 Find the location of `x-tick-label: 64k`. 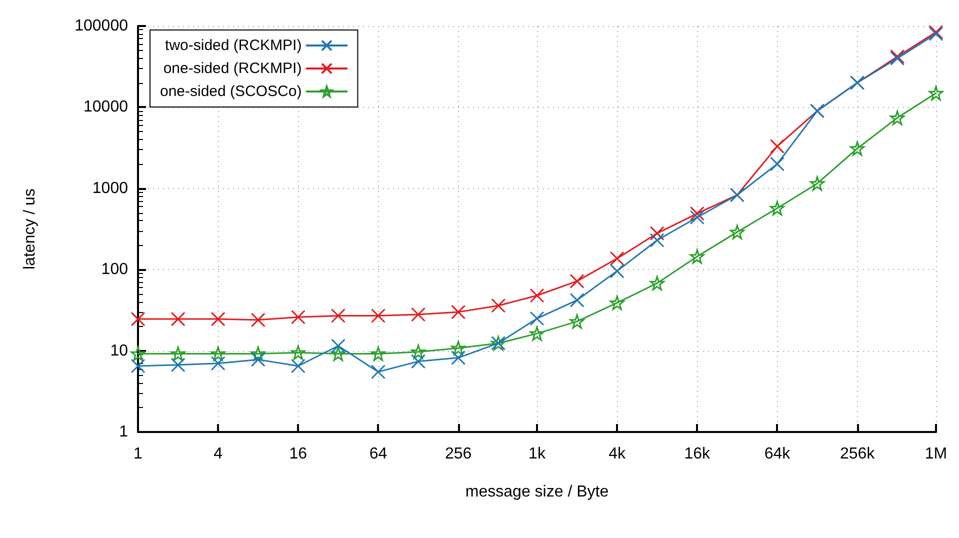

x-tick-label: 64k is located at coordinates (778, 454).